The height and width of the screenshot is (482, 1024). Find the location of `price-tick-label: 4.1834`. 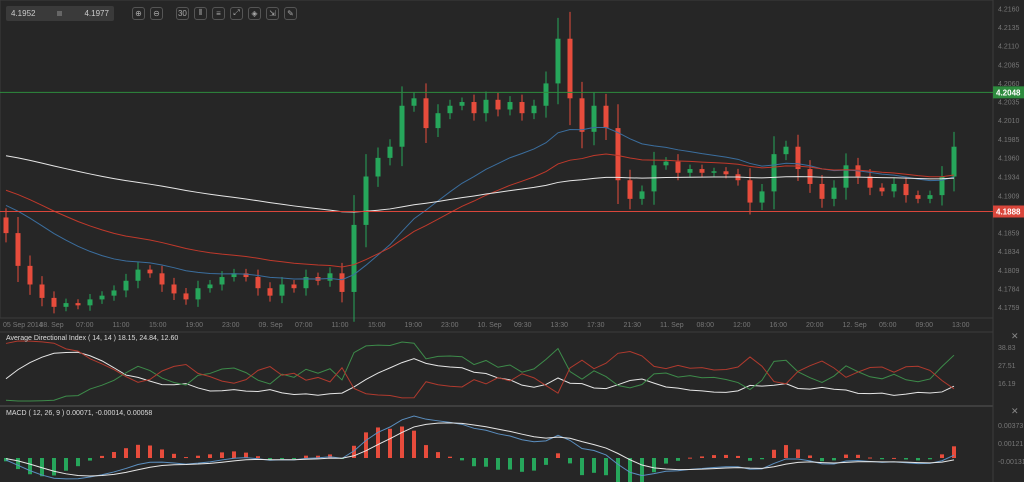

price-tick-label: 4.1834 is located at coordinates (1009, 252).